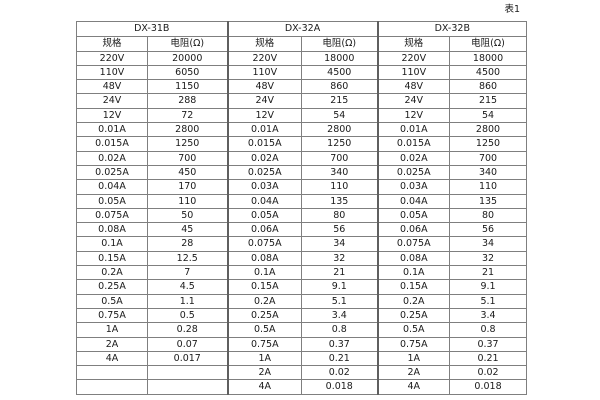  What do you see at coordinates (413, 187) in the screenshot?
I see `spec-cell: 0.03A` at bounding box center [413, 187].